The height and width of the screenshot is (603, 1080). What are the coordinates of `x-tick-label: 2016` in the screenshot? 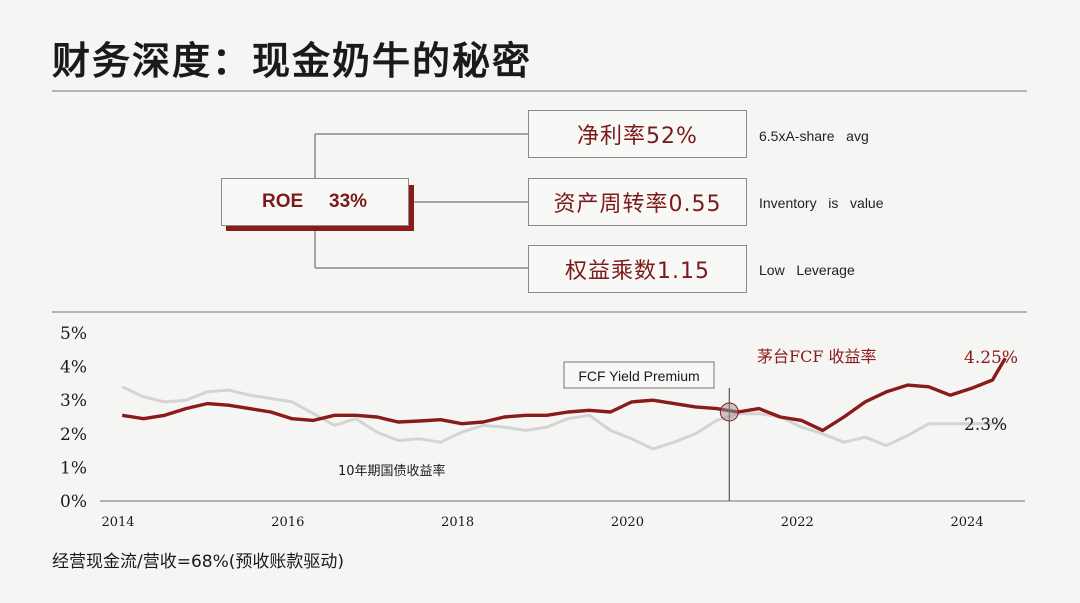 It's located at (287, 522).